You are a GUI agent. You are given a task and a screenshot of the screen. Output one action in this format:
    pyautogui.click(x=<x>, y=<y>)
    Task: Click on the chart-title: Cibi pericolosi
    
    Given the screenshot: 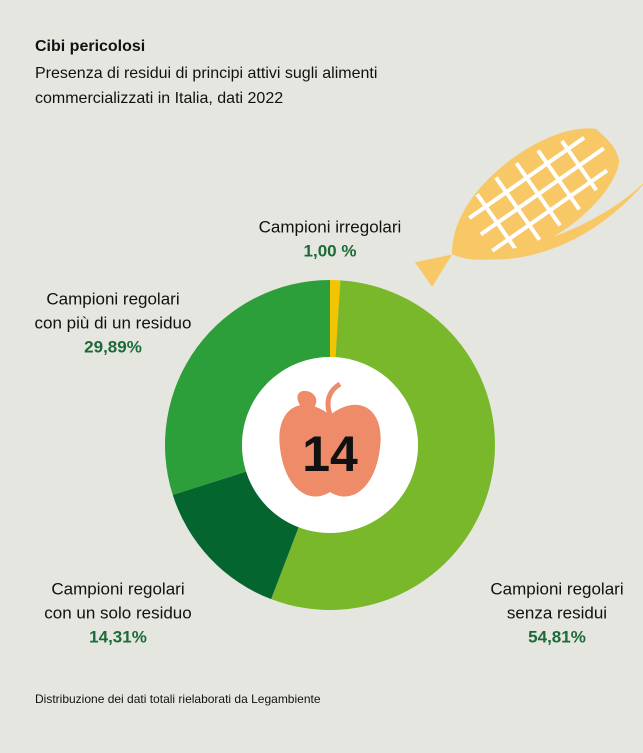 What is the action you would take?
    pyautogui.click(x=90, y=46)
    